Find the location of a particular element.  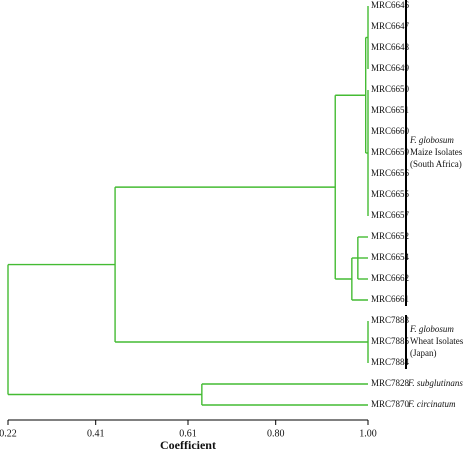

leaf-label: MRC6647 is located at coordinates (390, 26).